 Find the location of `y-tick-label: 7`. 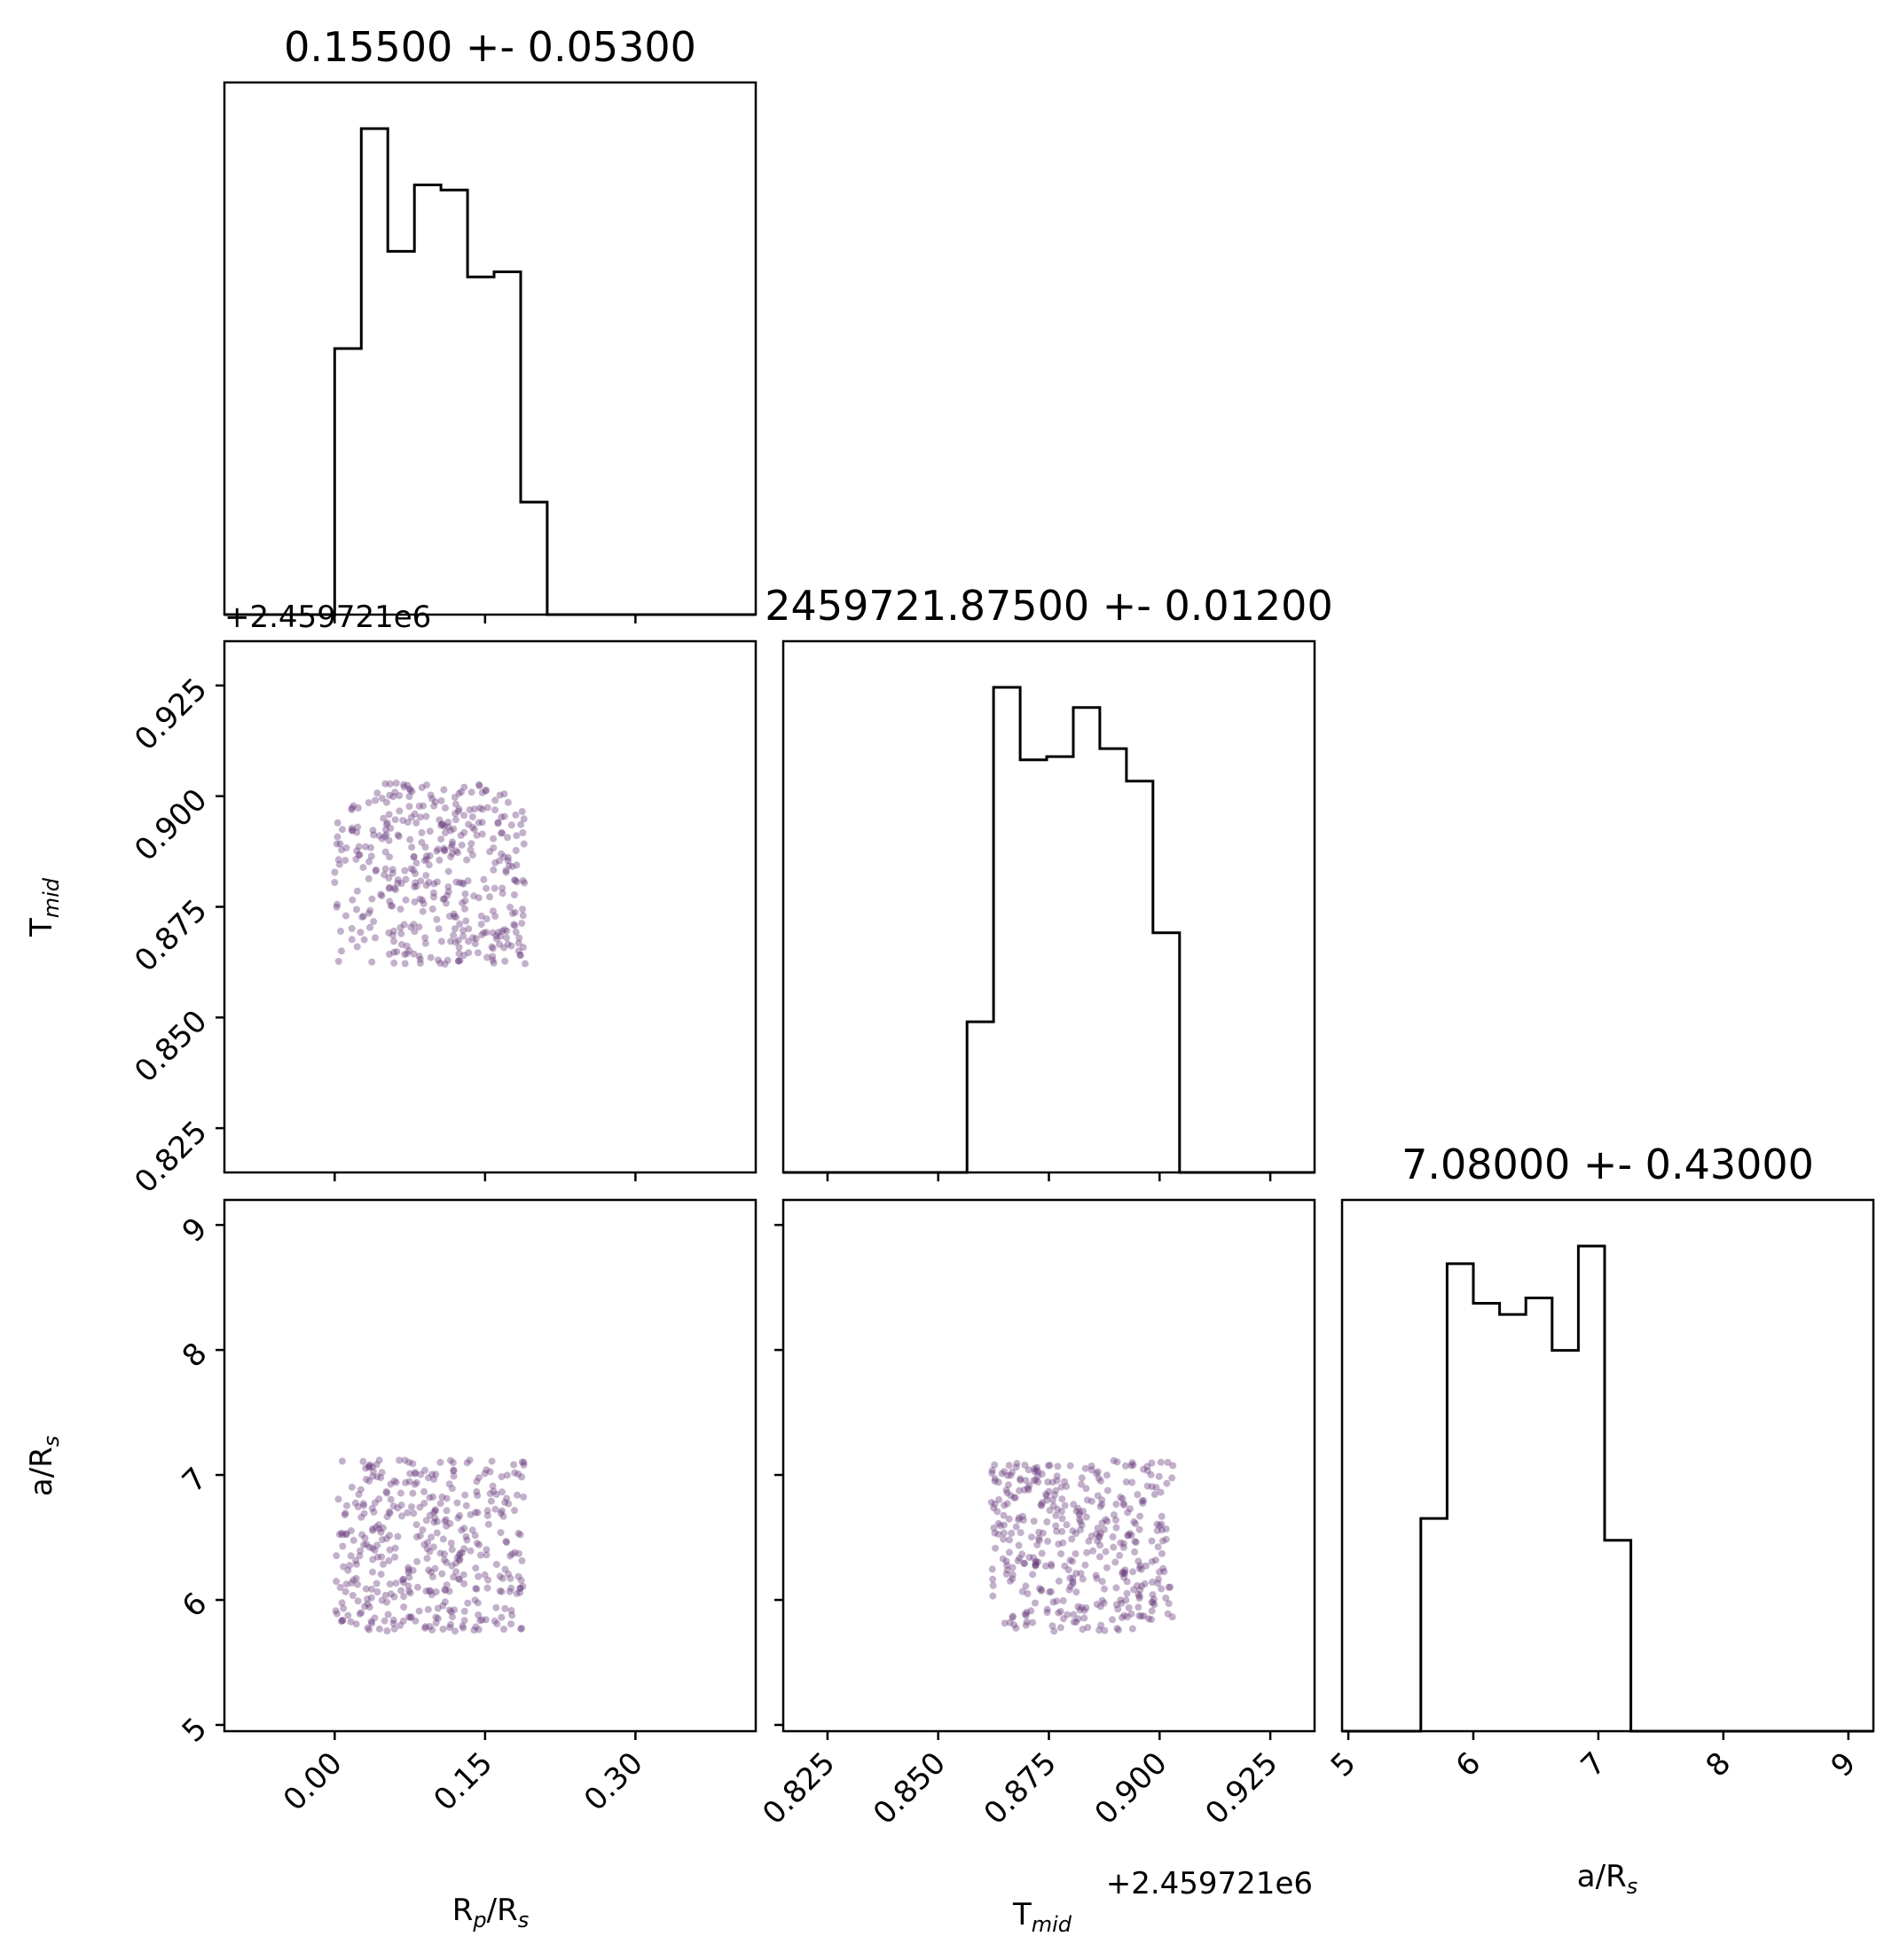

y-tick-label: 7 is located at coordinates (195, 1480).